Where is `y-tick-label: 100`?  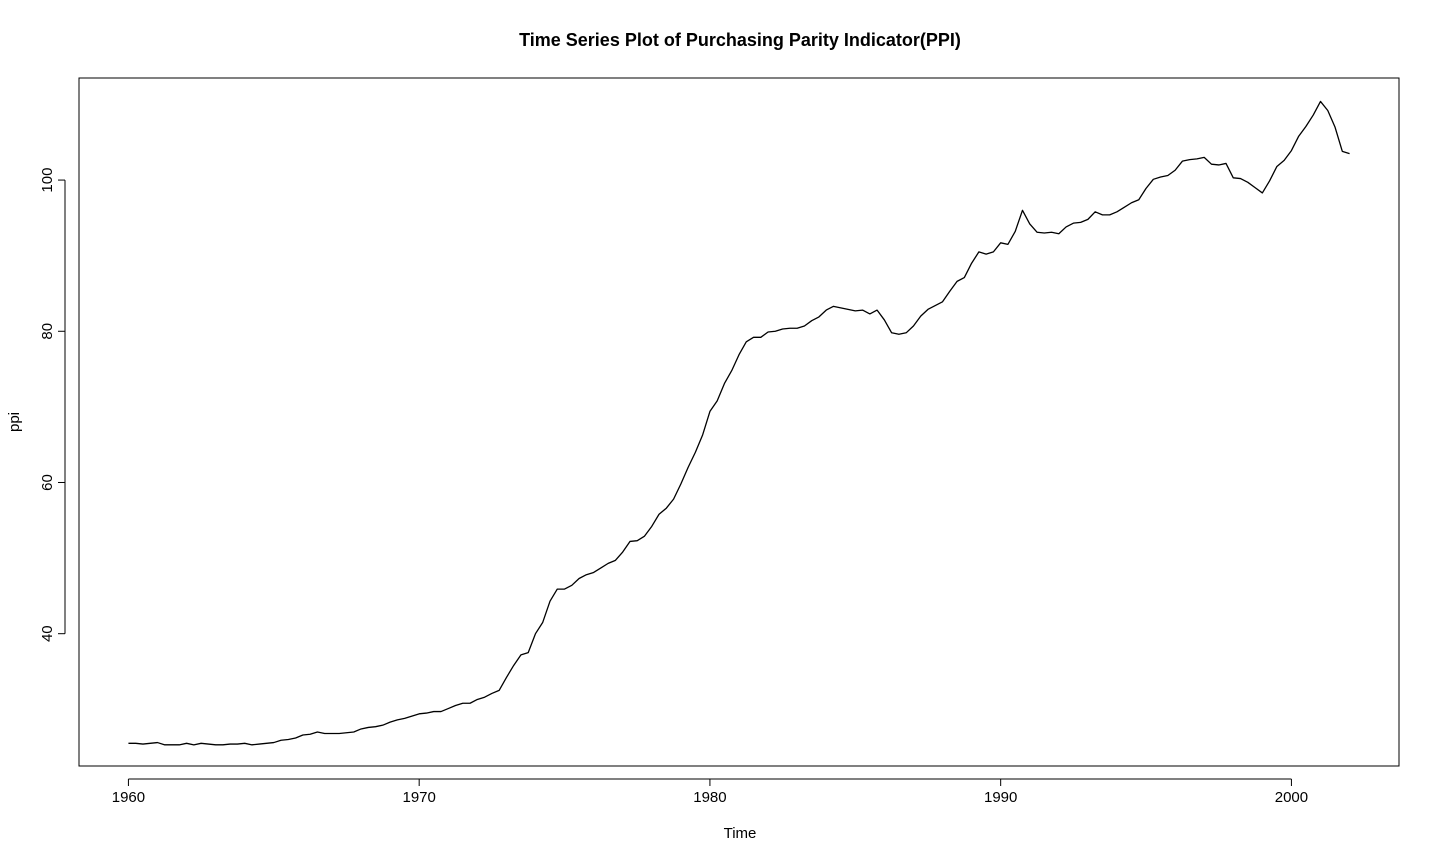 y-tick-label: 100 is located at coordinates (47, 180).